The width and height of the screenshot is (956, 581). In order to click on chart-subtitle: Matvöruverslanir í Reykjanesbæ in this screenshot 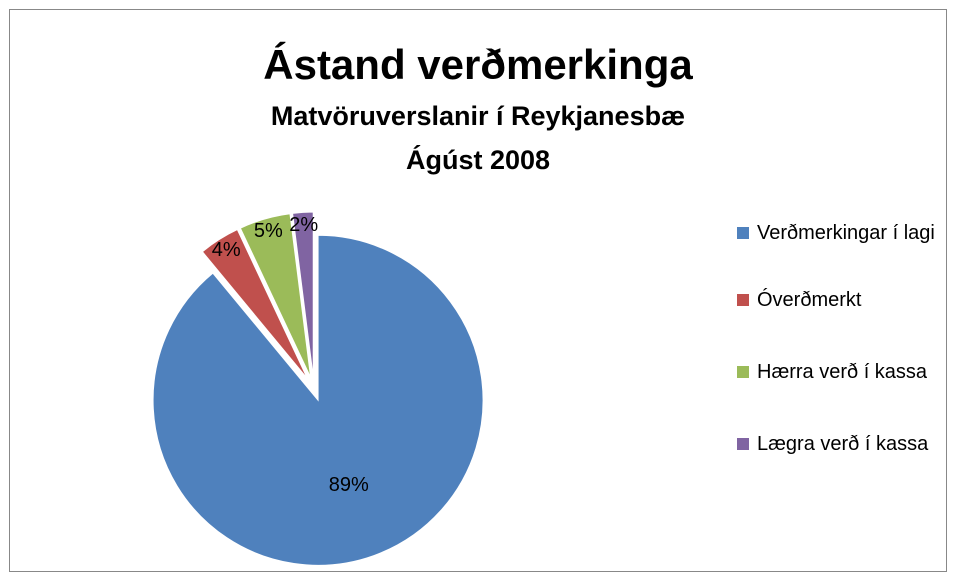, I will do `click(478, 116)`.